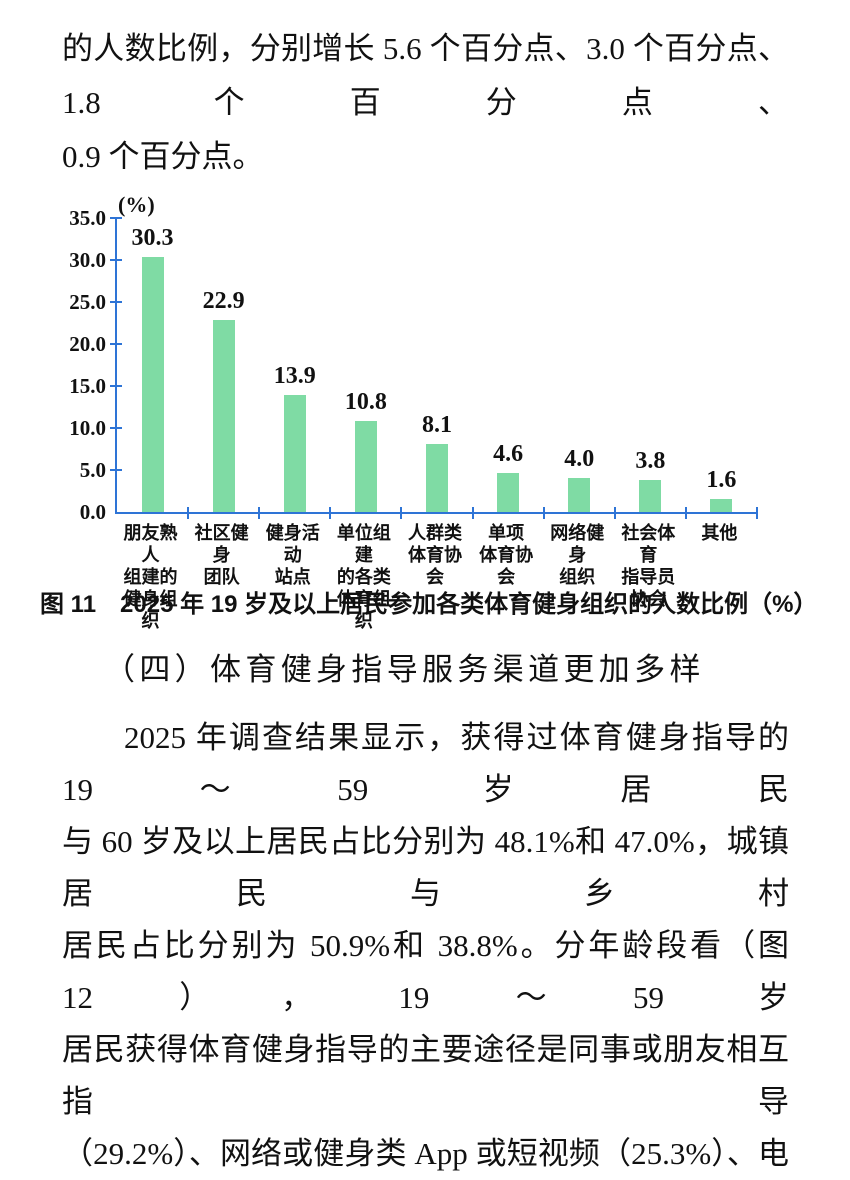 The height and width of the screenshot is (1180, 850). Describe the element at coordinates (152, 238) in the screenshot. I see `bar-value-label: 30.3` at that location.